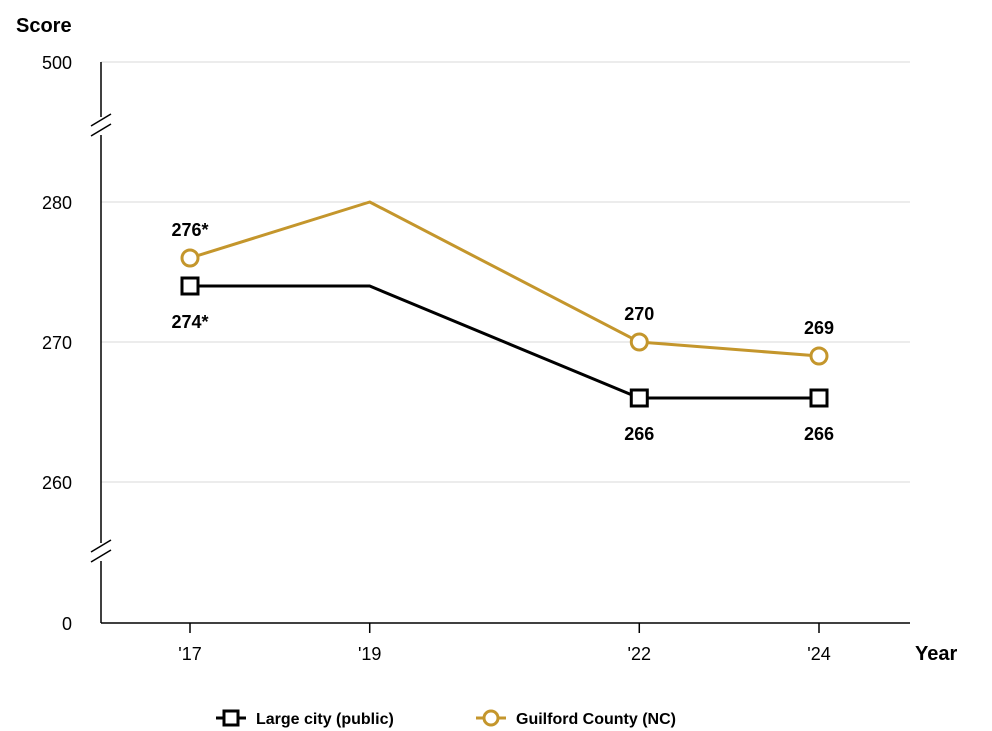 Image resolution: width=992 pixels, height=731 pixels. What do you see at coordinates (446, 718) in the screenshot?
I see `legend: Large city (public) Guilford County (NC)` at bounding box center [446, 718].